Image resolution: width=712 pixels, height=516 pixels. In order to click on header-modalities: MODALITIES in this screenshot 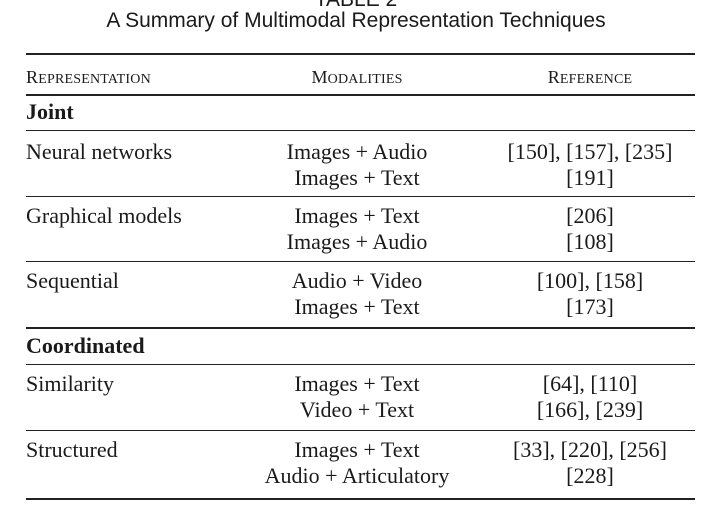, I will do `click(357, 77)`.